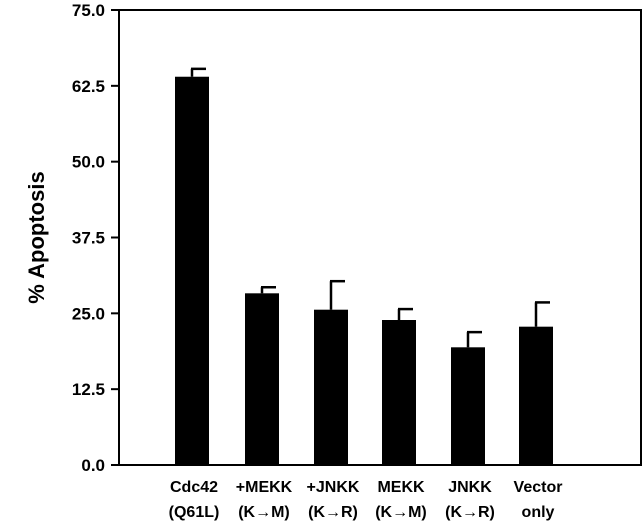  What do you see at coordinates (36, 237) in the screenshot?
I see `y-axis-title: % Apoptosis` at bounding box center [36, 237].